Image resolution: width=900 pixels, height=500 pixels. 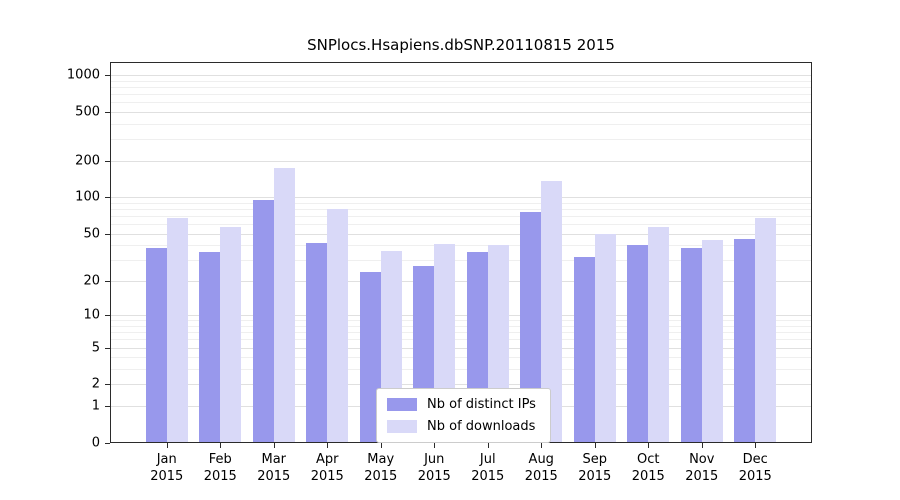 What do you see at coordinates (87, 197) in the screenshot?
I see `y-tick-label: 100` at bounding box center [87, 197].